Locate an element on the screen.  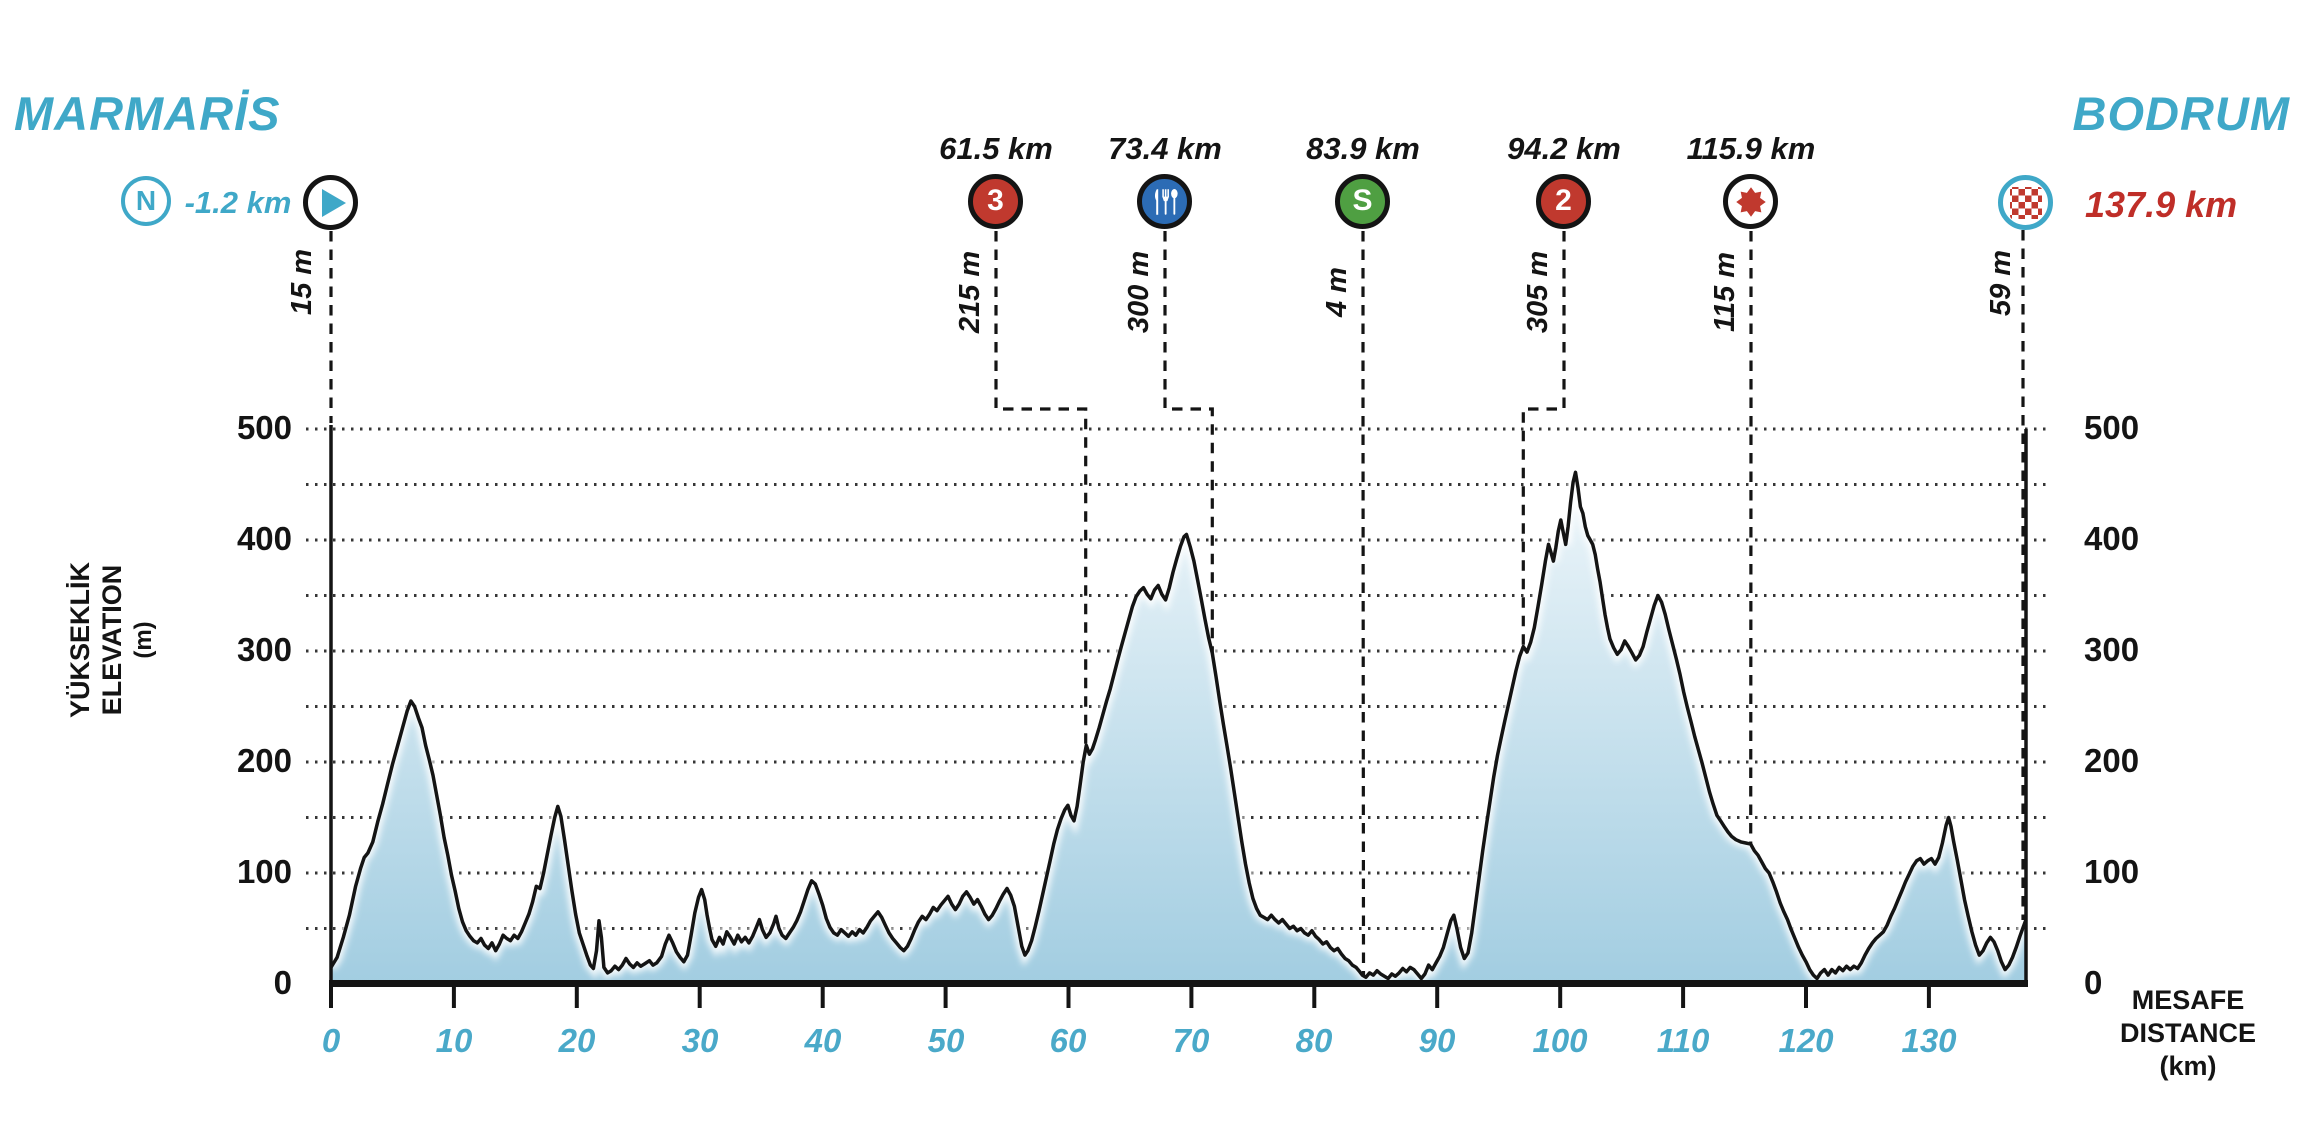
y-axis-title: YÜKSEKLİK ELEVATION (m) is located at coordinates (112, 640).